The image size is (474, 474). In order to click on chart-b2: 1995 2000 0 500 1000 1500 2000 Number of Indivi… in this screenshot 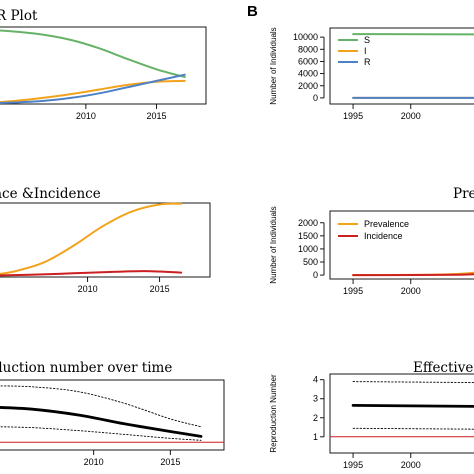, I will do `click(371, 251)`.